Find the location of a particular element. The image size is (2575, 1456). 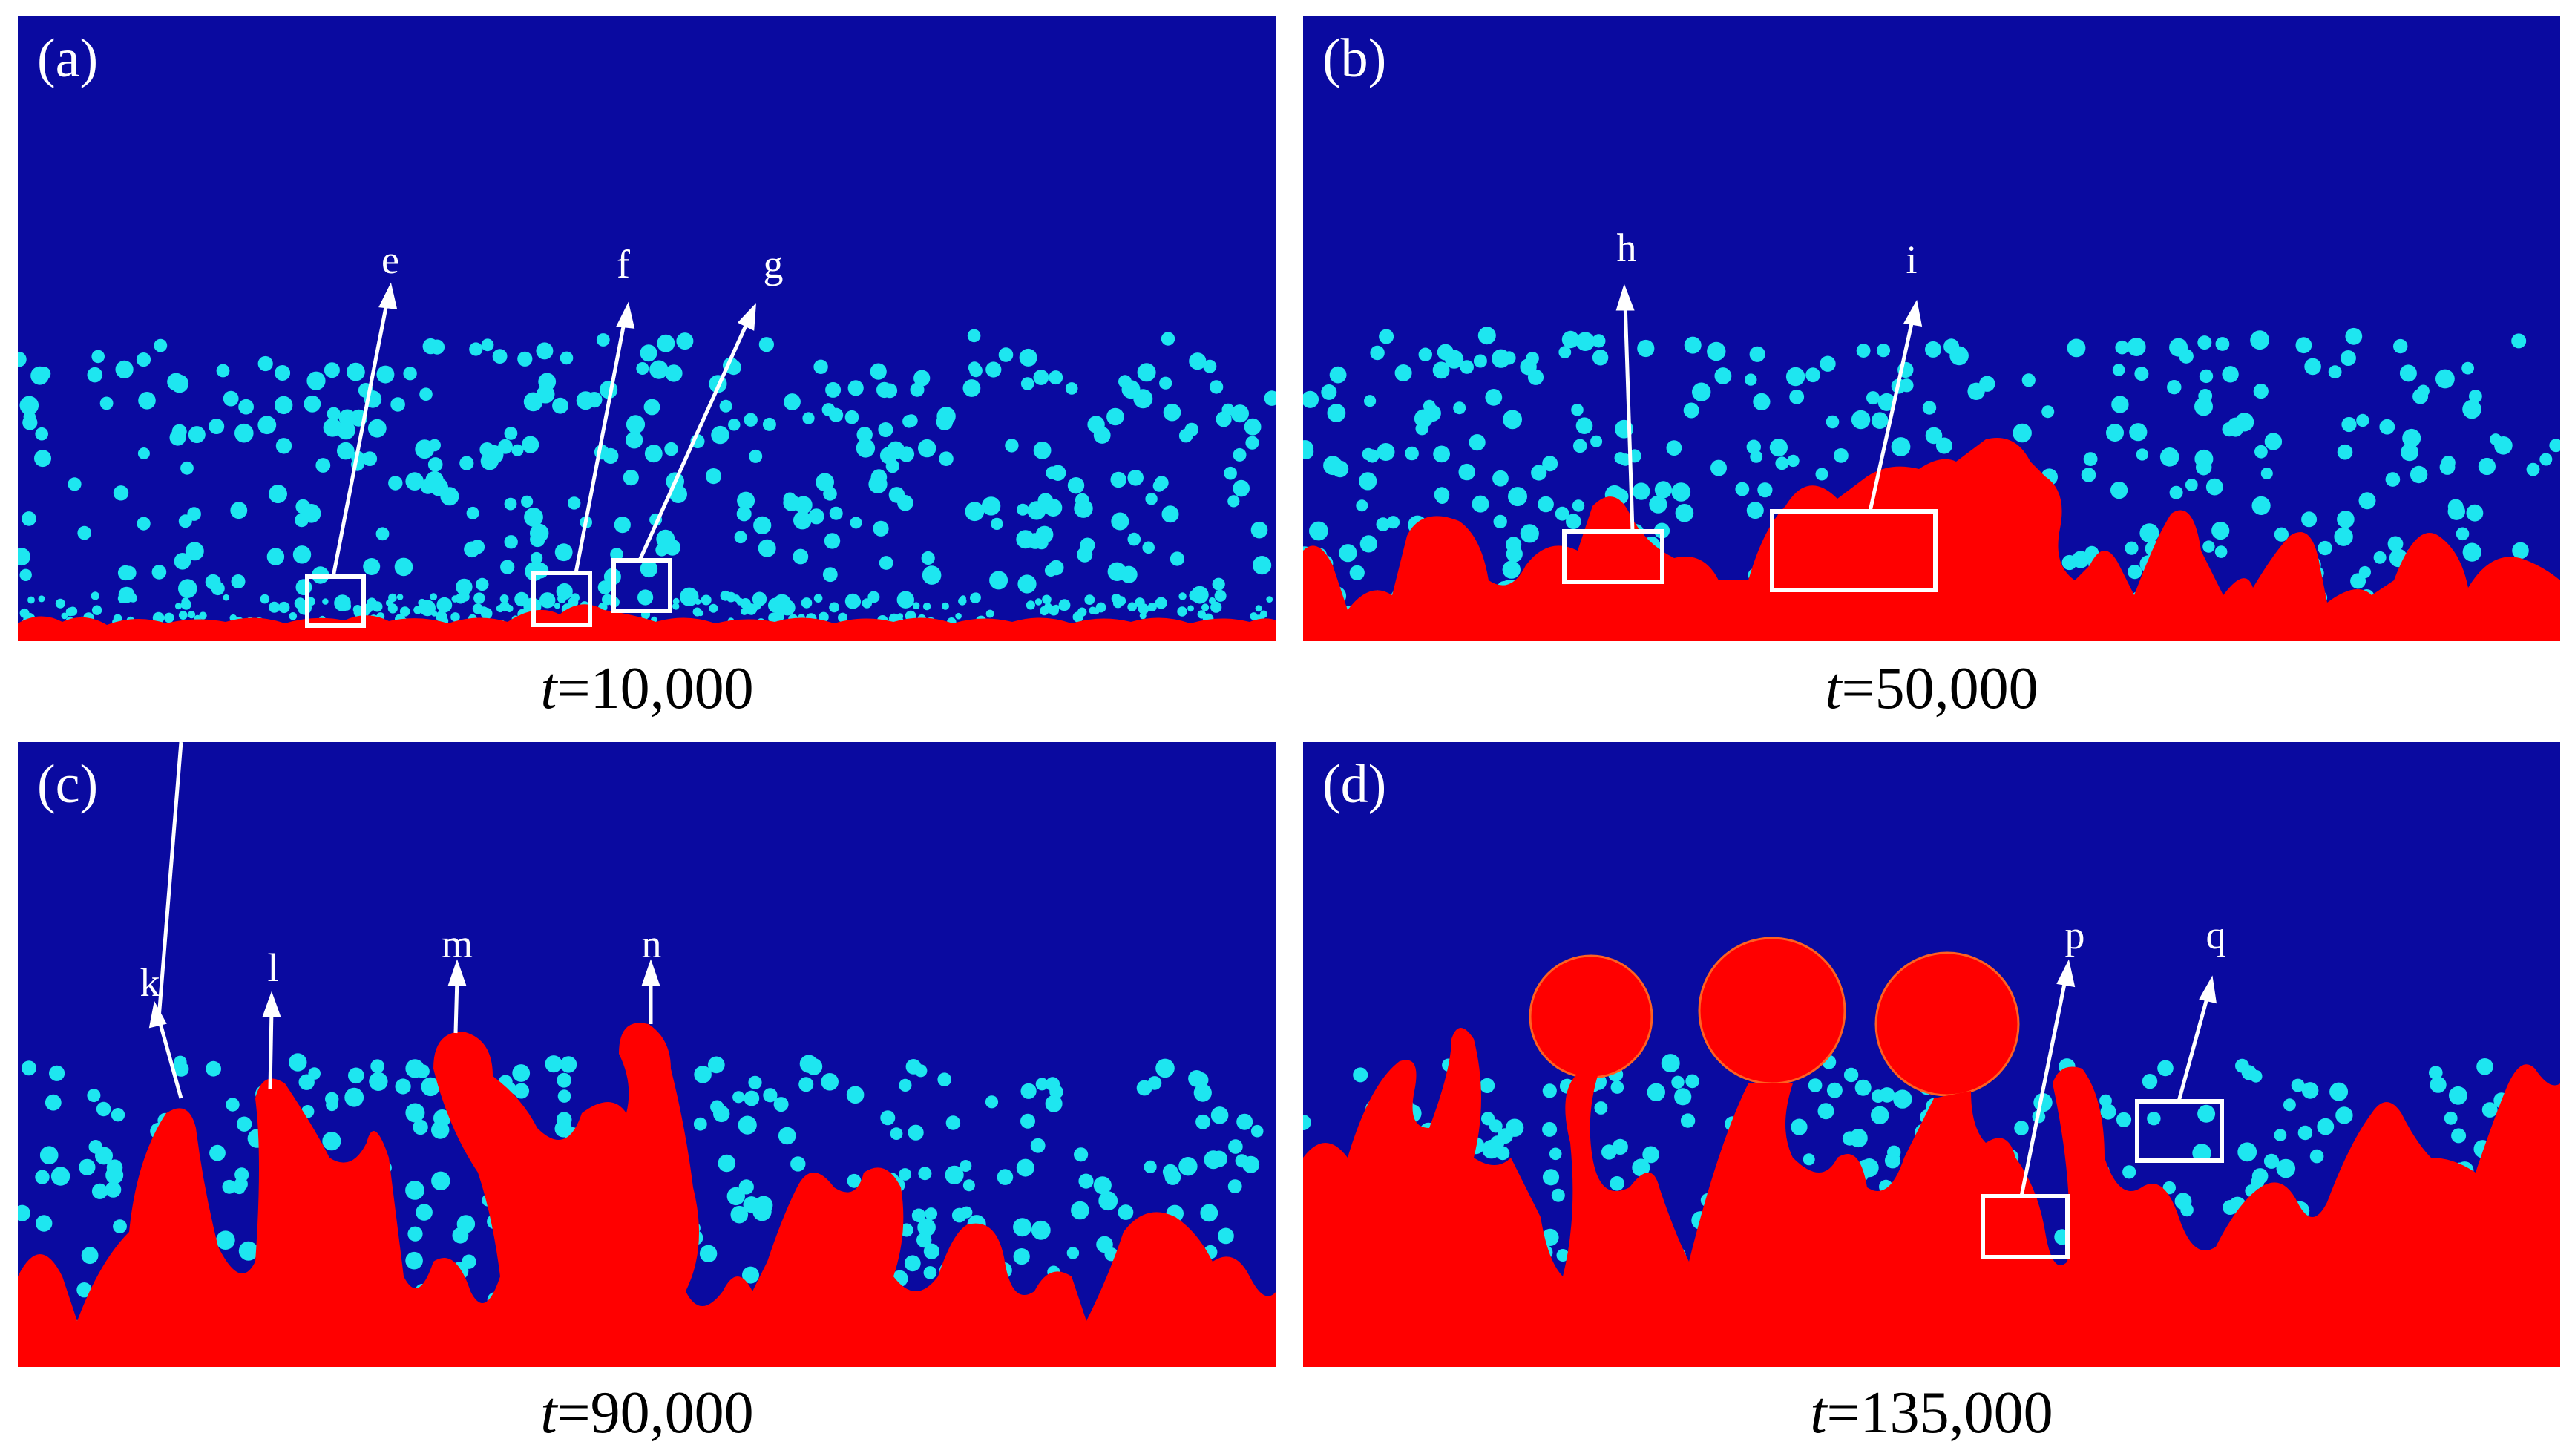

highlight-box-f is located at coordinates (561, 599).